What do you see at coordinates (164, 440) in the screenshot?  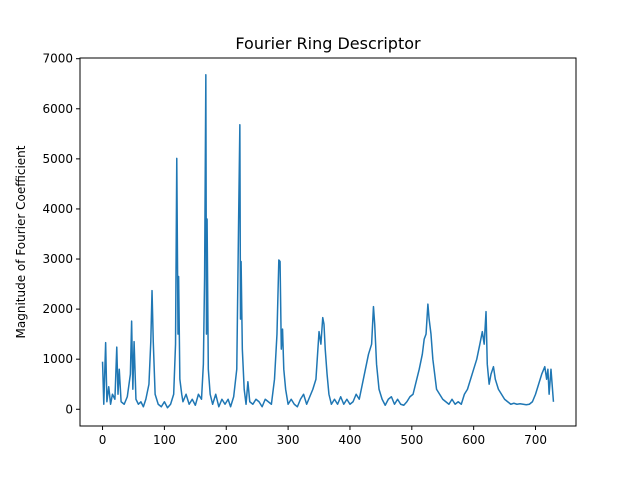 I see `x-tick-label: 100` at bounding box center [164, 440].